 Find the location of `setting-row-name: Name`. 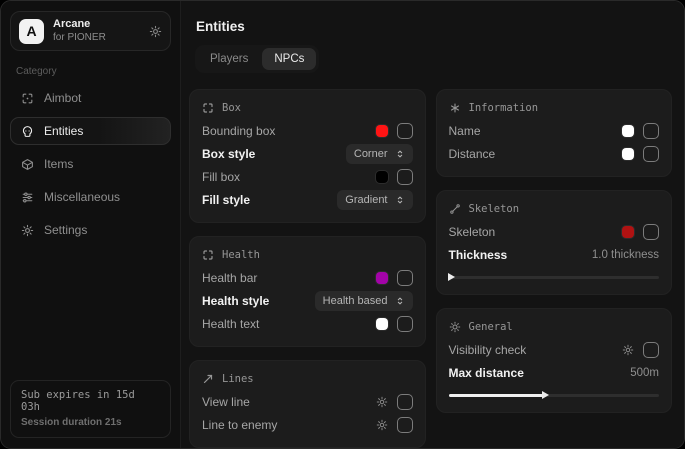

setting-row-name: Name is located at coordinates (553, 130).